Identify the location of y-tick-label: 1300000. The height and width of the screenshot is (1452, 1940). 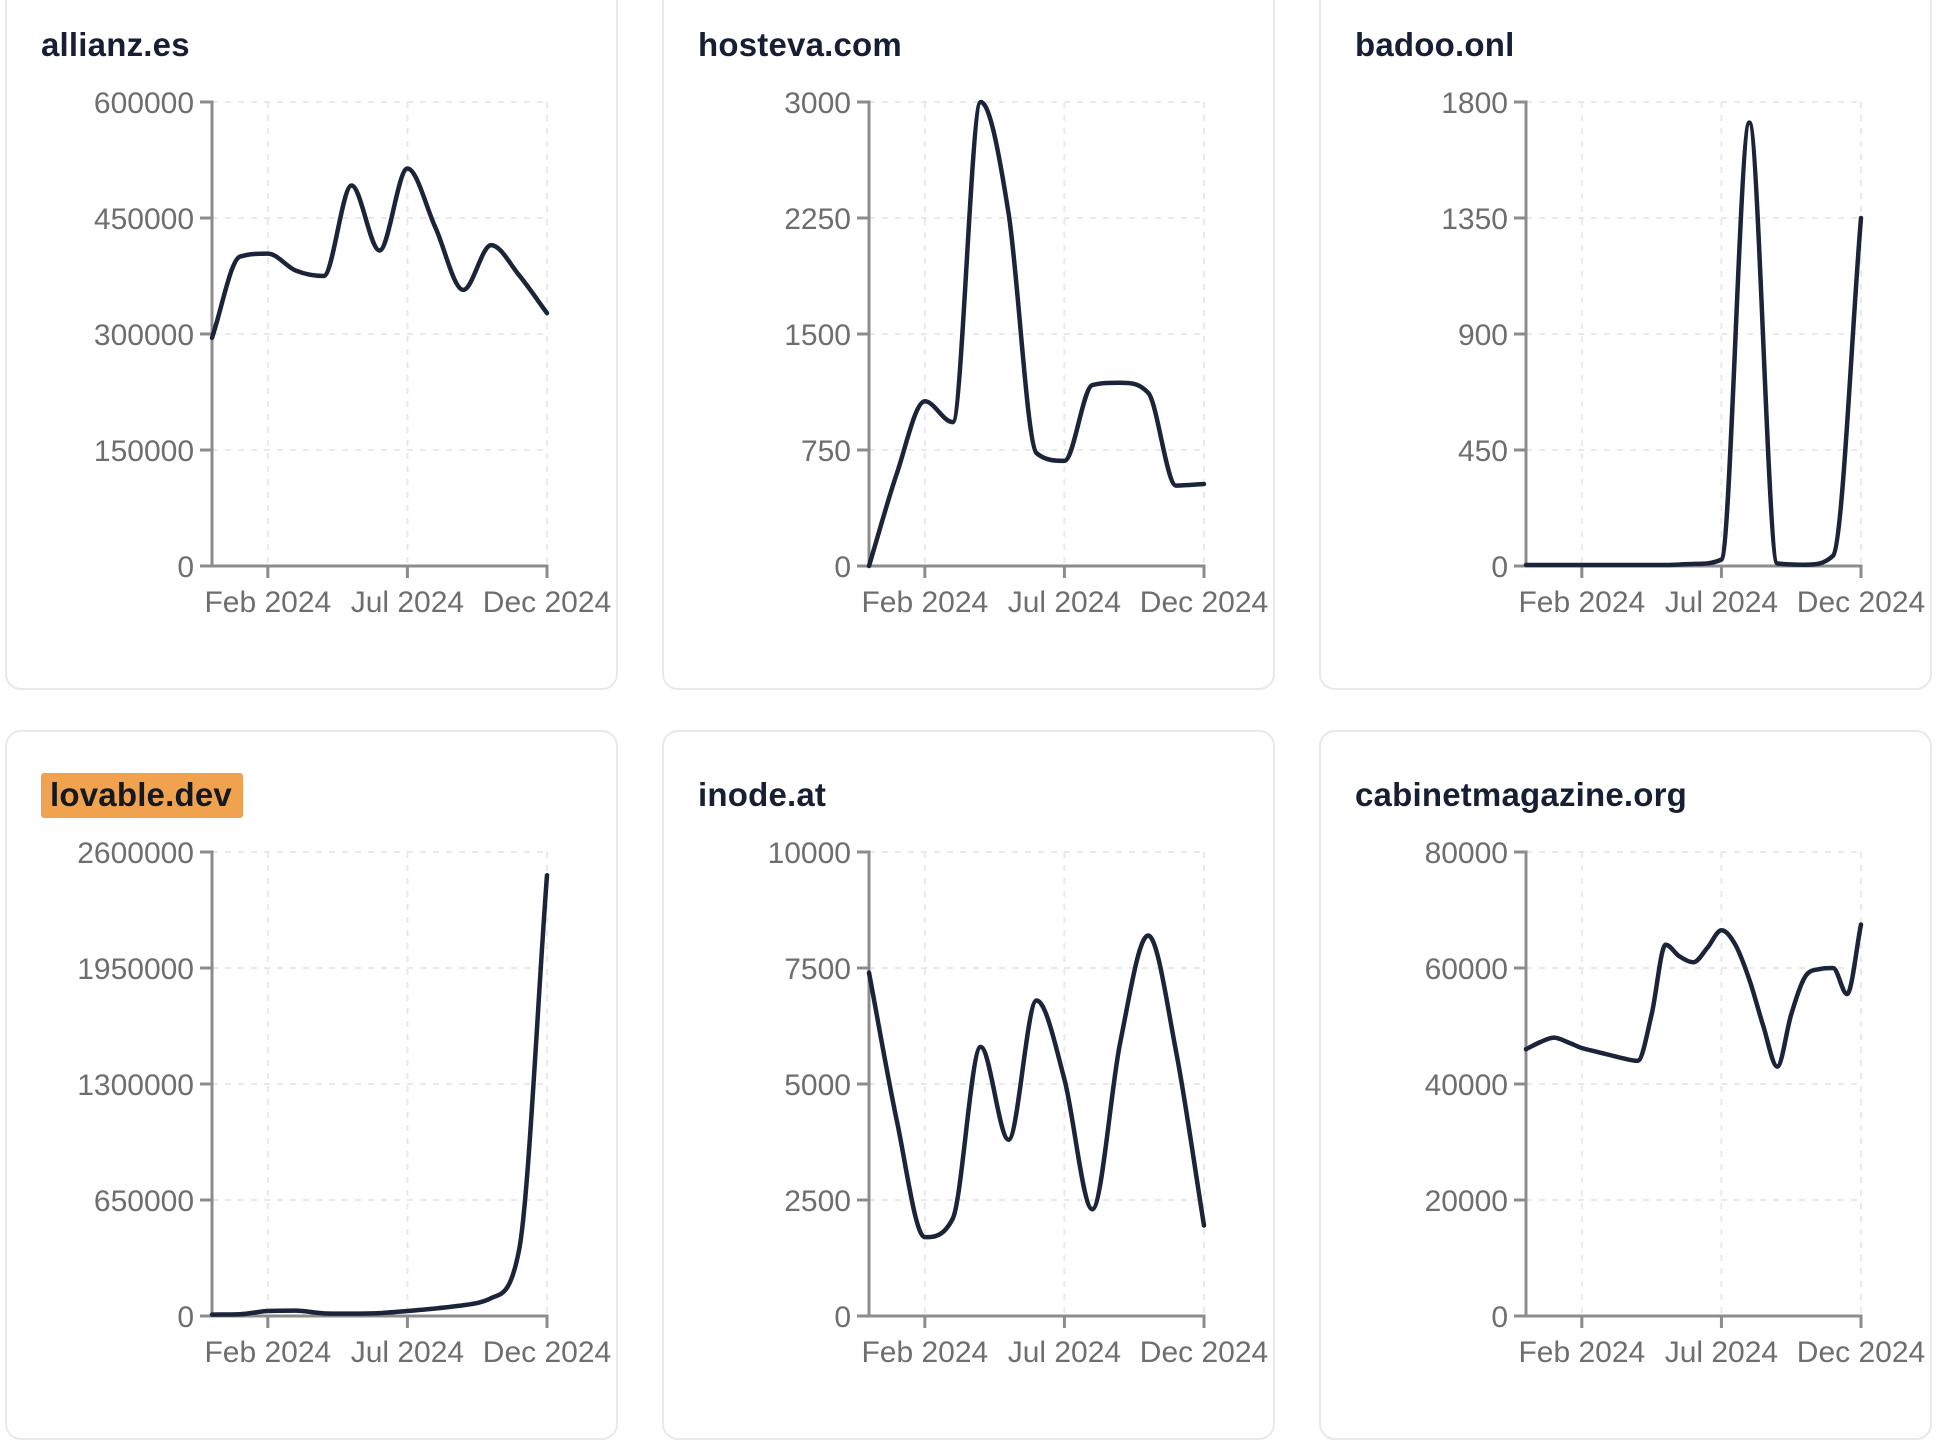
(135, 1085).